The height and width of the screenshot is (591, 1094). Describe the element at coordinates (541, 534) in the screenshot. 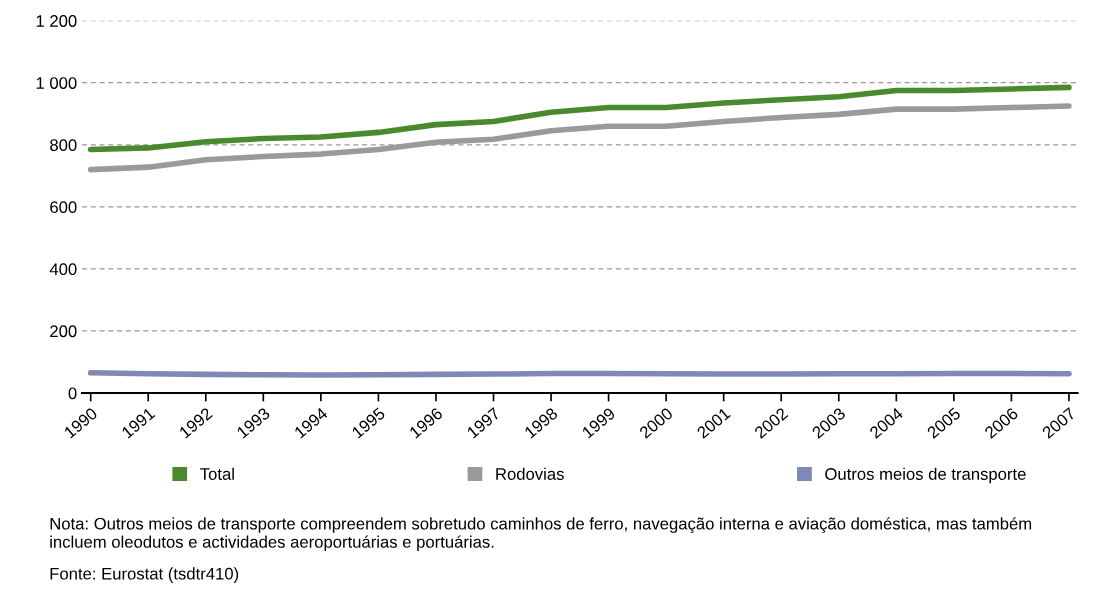

I see `text: Nota: Outros meios de transporte compreendem sobretudo caminhos de ferro, navegação interna e aviação doméstica, mas também incluem oleodutos e actividades aeroportuárias e portuárias.` at that location.